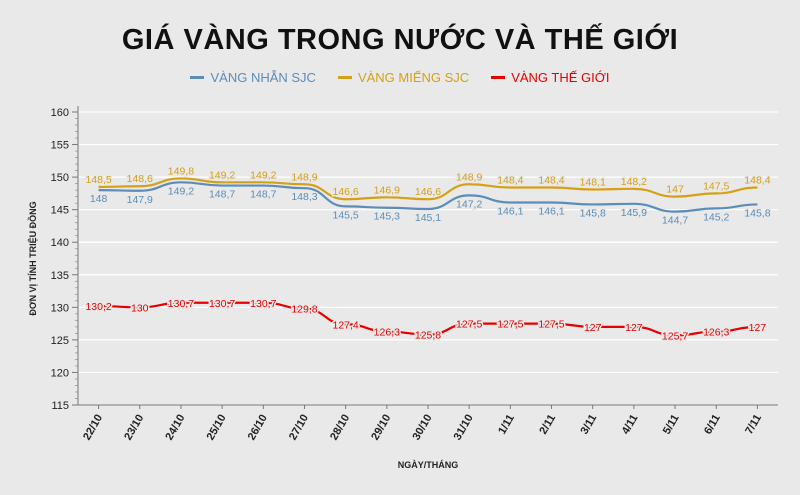  Describe the element at coordinates (400, 40) in the screenshot. I see `chart-title: GIÁ VÀNG TRONG NƯỚC VÀ THẾ GIỚI` at that location.